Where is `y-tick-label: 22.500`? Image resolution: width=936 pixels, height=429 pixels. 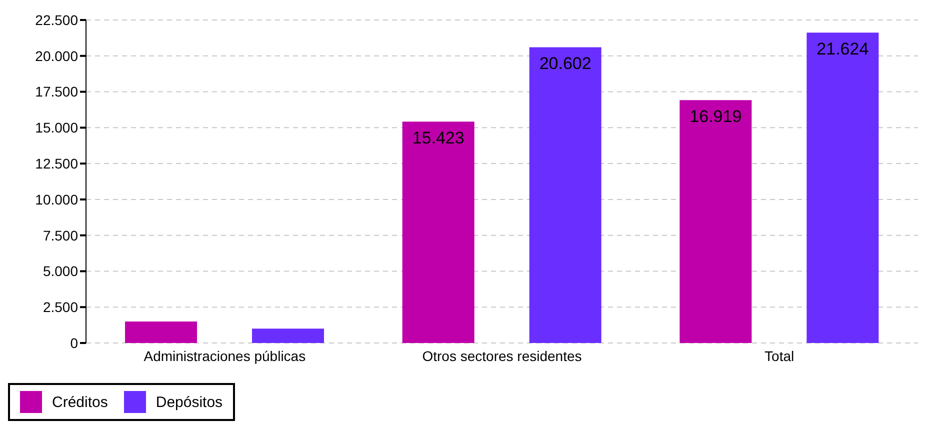
y-tick-label: 22.500 is located at coordinates (56, 20).